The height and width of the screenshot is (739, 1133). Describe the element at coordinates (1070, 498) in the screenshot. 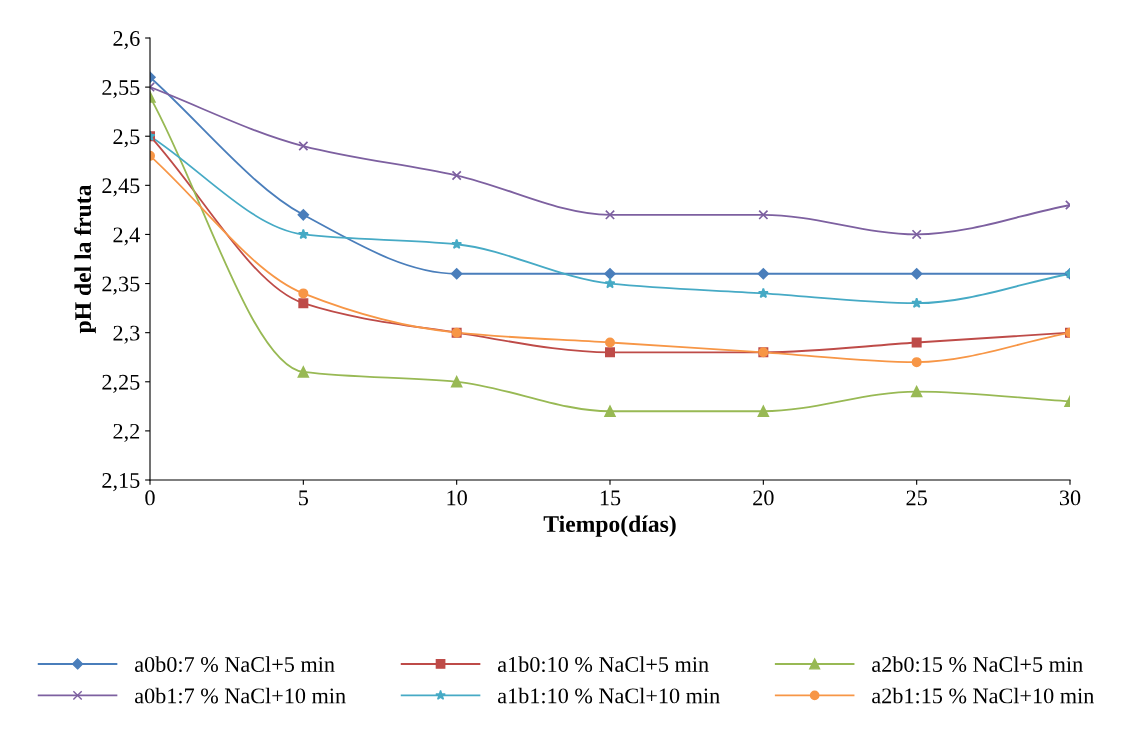

I see `x-tick-label: 30` at that location.